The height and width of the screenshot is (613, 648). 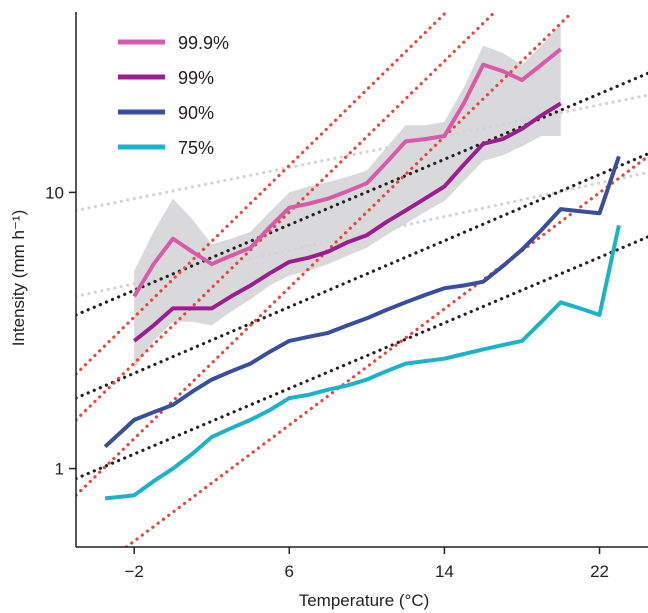 What do you see at coordinates (59, 469) in the screenshot?
I see `y-tick-label-0: 1` at bounding box center [59, 469].